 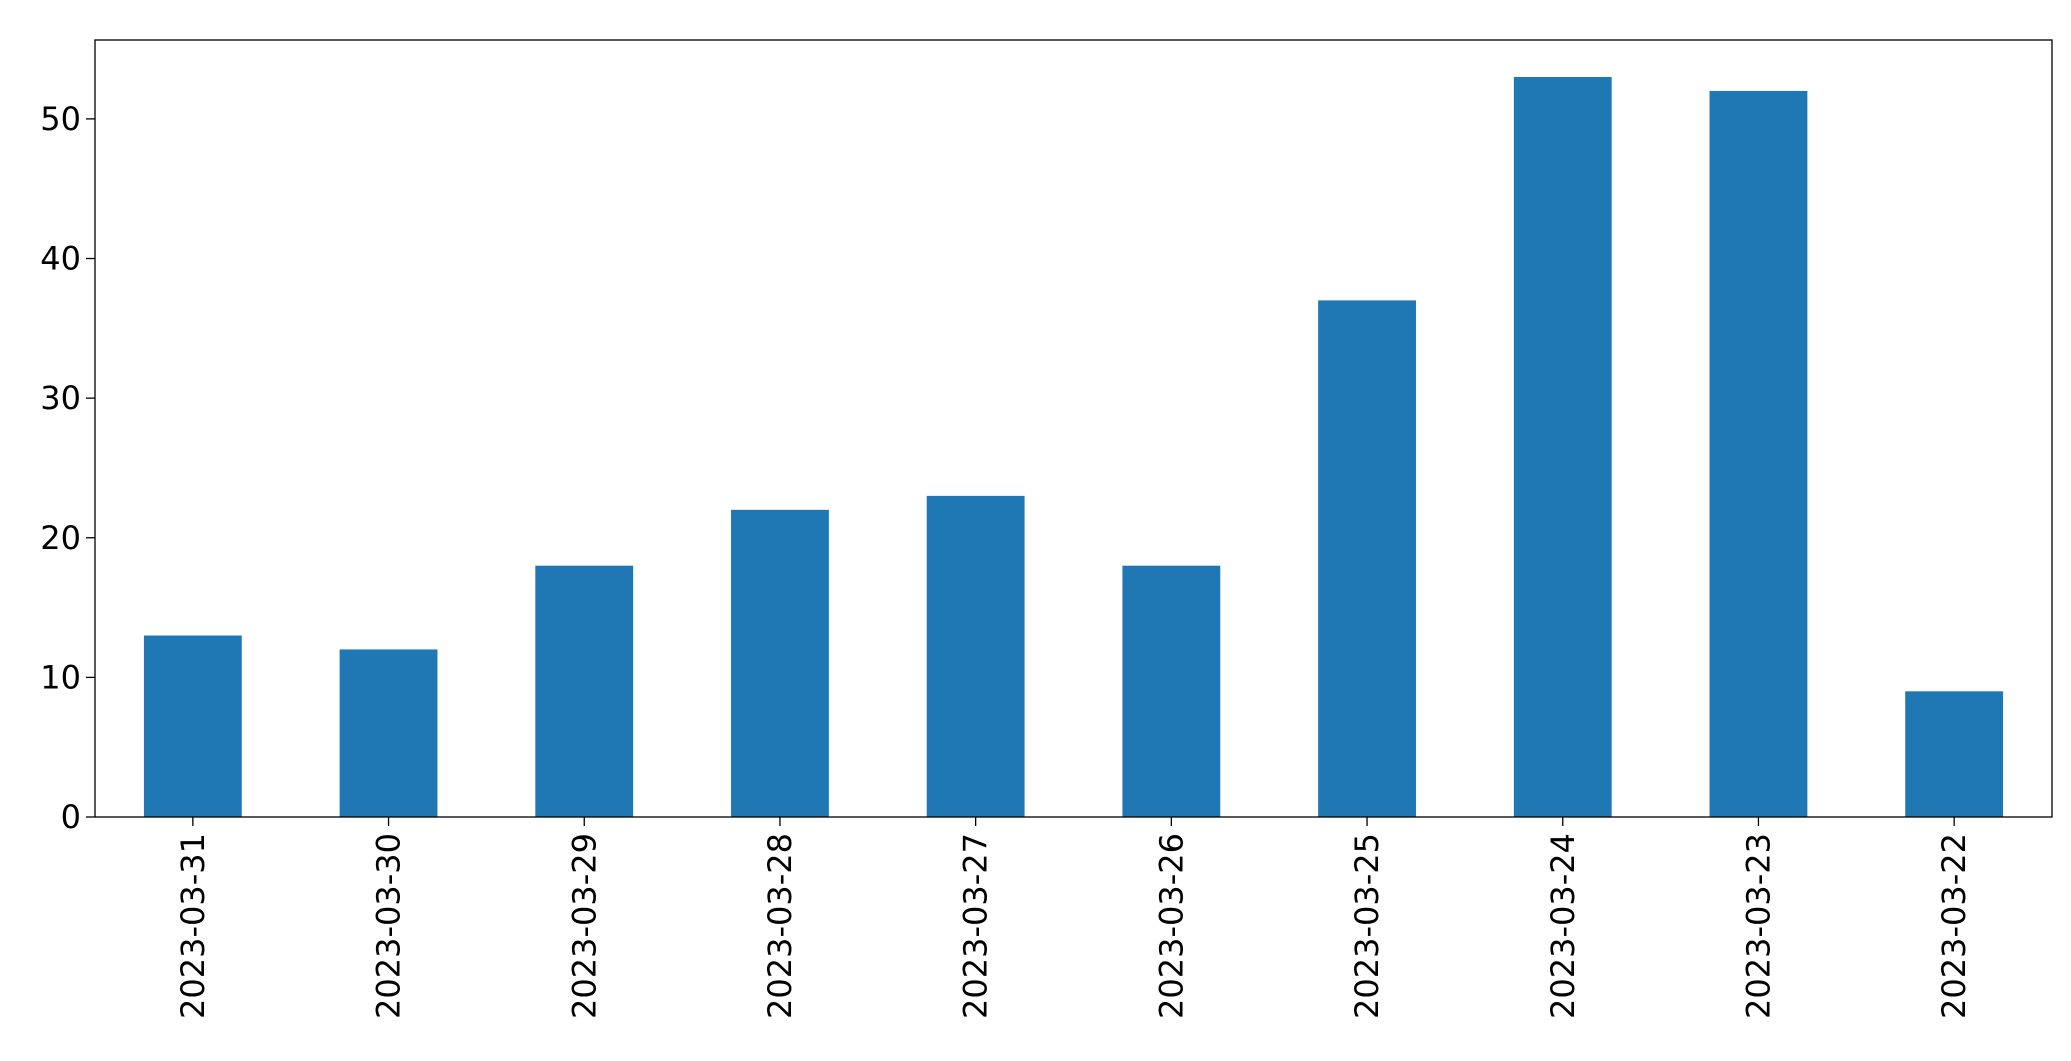 I want to click on x-tick-label: 2023-03-26, so click(x=1171, y=926).